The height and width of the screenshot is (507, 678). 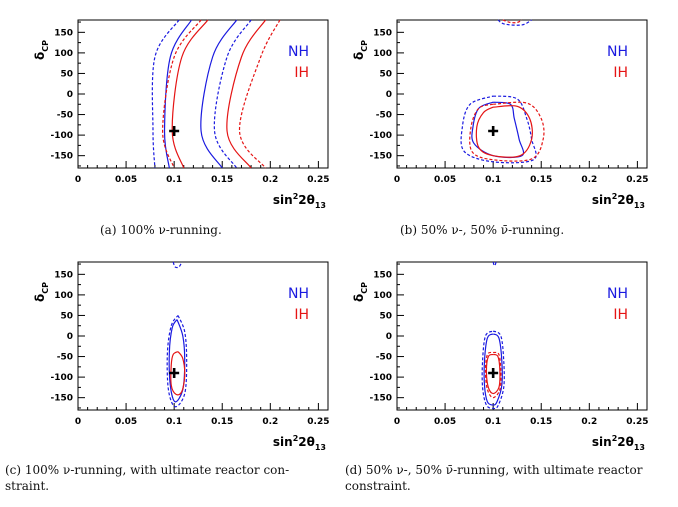 What do you see at coordinates (482, 230) in the screenshot?
I see `caption-b: (b) 50% ν-, 50% ν̄-running.` at bounding box center [482, 230].